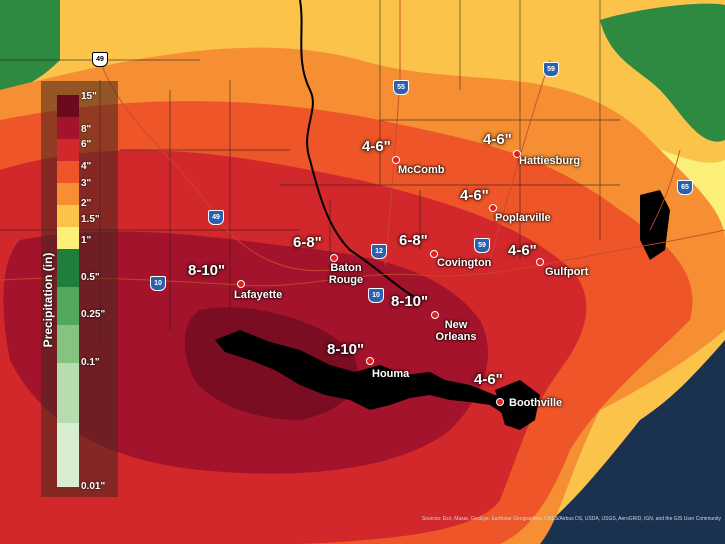  I want to click on legend-tick: 0.25", so click(93, 314).